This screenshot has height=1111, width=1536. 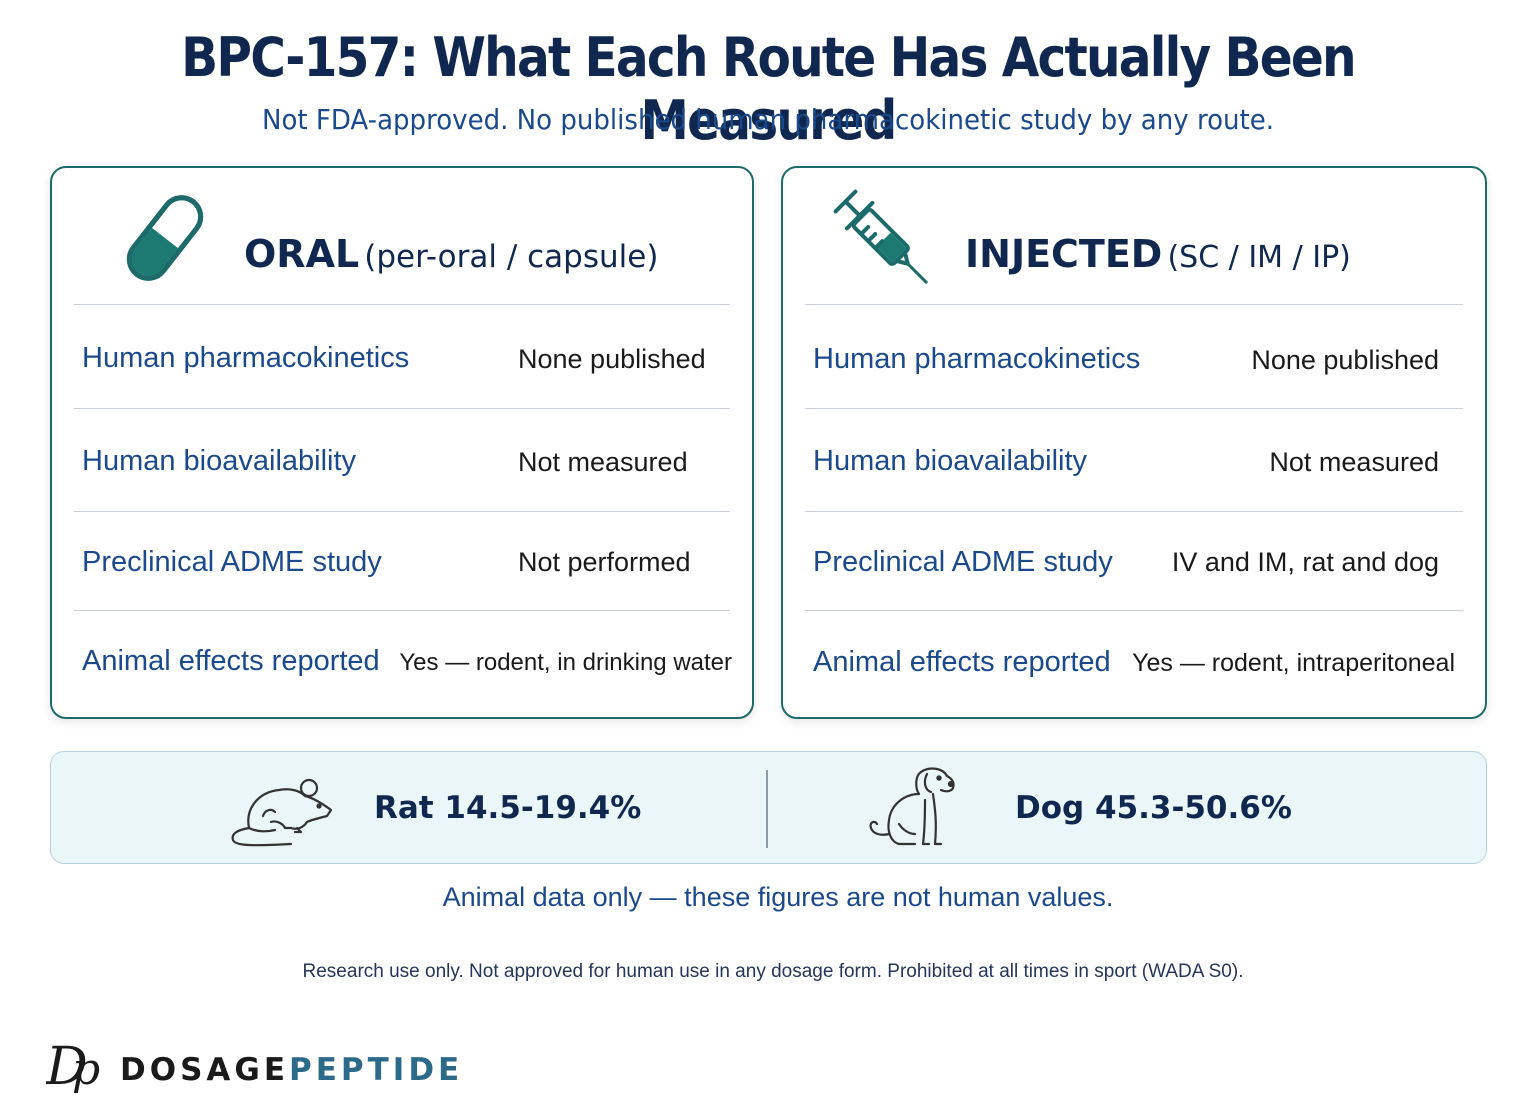 What do you see at coordinates (67, 1067) in the screenshot?
I see `svg-text: D` at bounding box center [67, 1067].